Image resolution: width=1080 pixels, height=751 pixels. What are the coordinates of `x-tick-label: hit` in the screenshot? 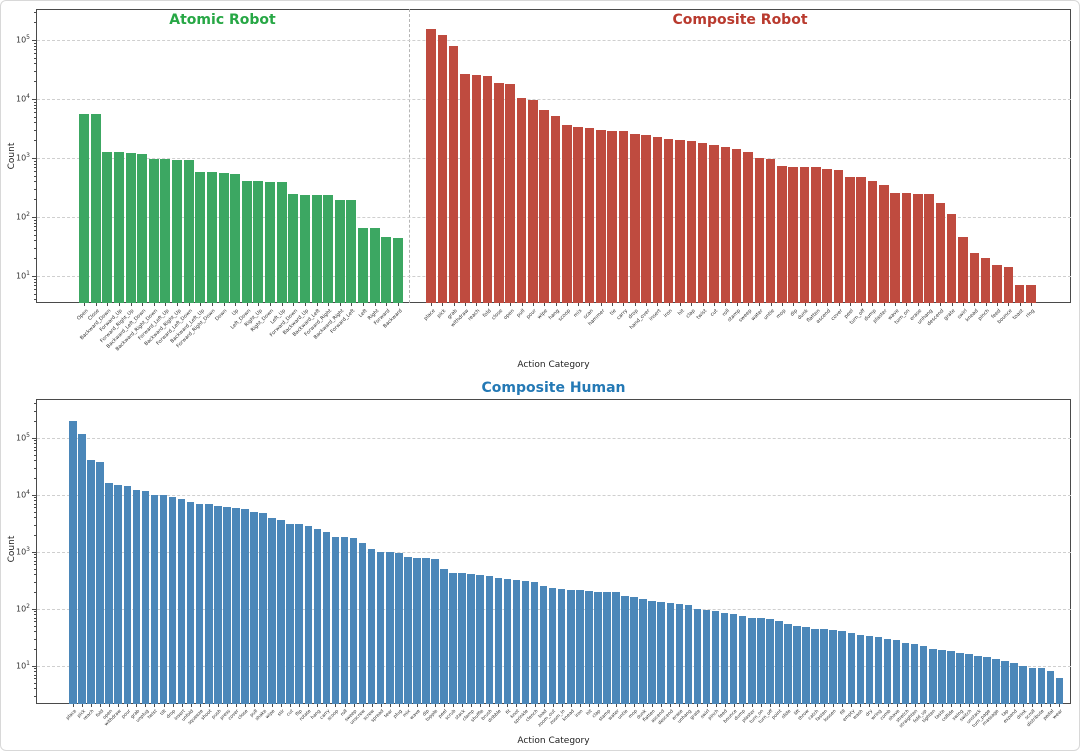 It's located at (681, 312).